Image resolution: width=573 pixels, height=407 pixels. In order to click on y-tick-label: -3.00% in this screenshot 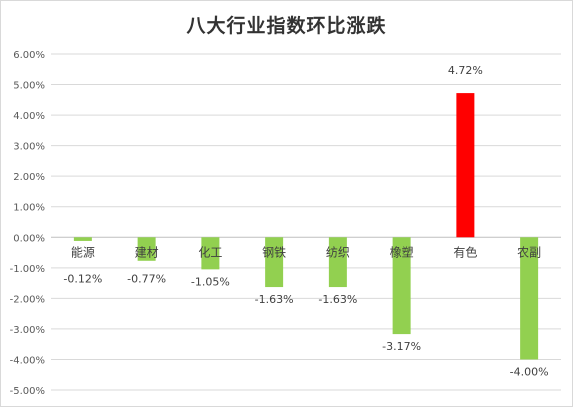, I will do `click(27, 330)`.